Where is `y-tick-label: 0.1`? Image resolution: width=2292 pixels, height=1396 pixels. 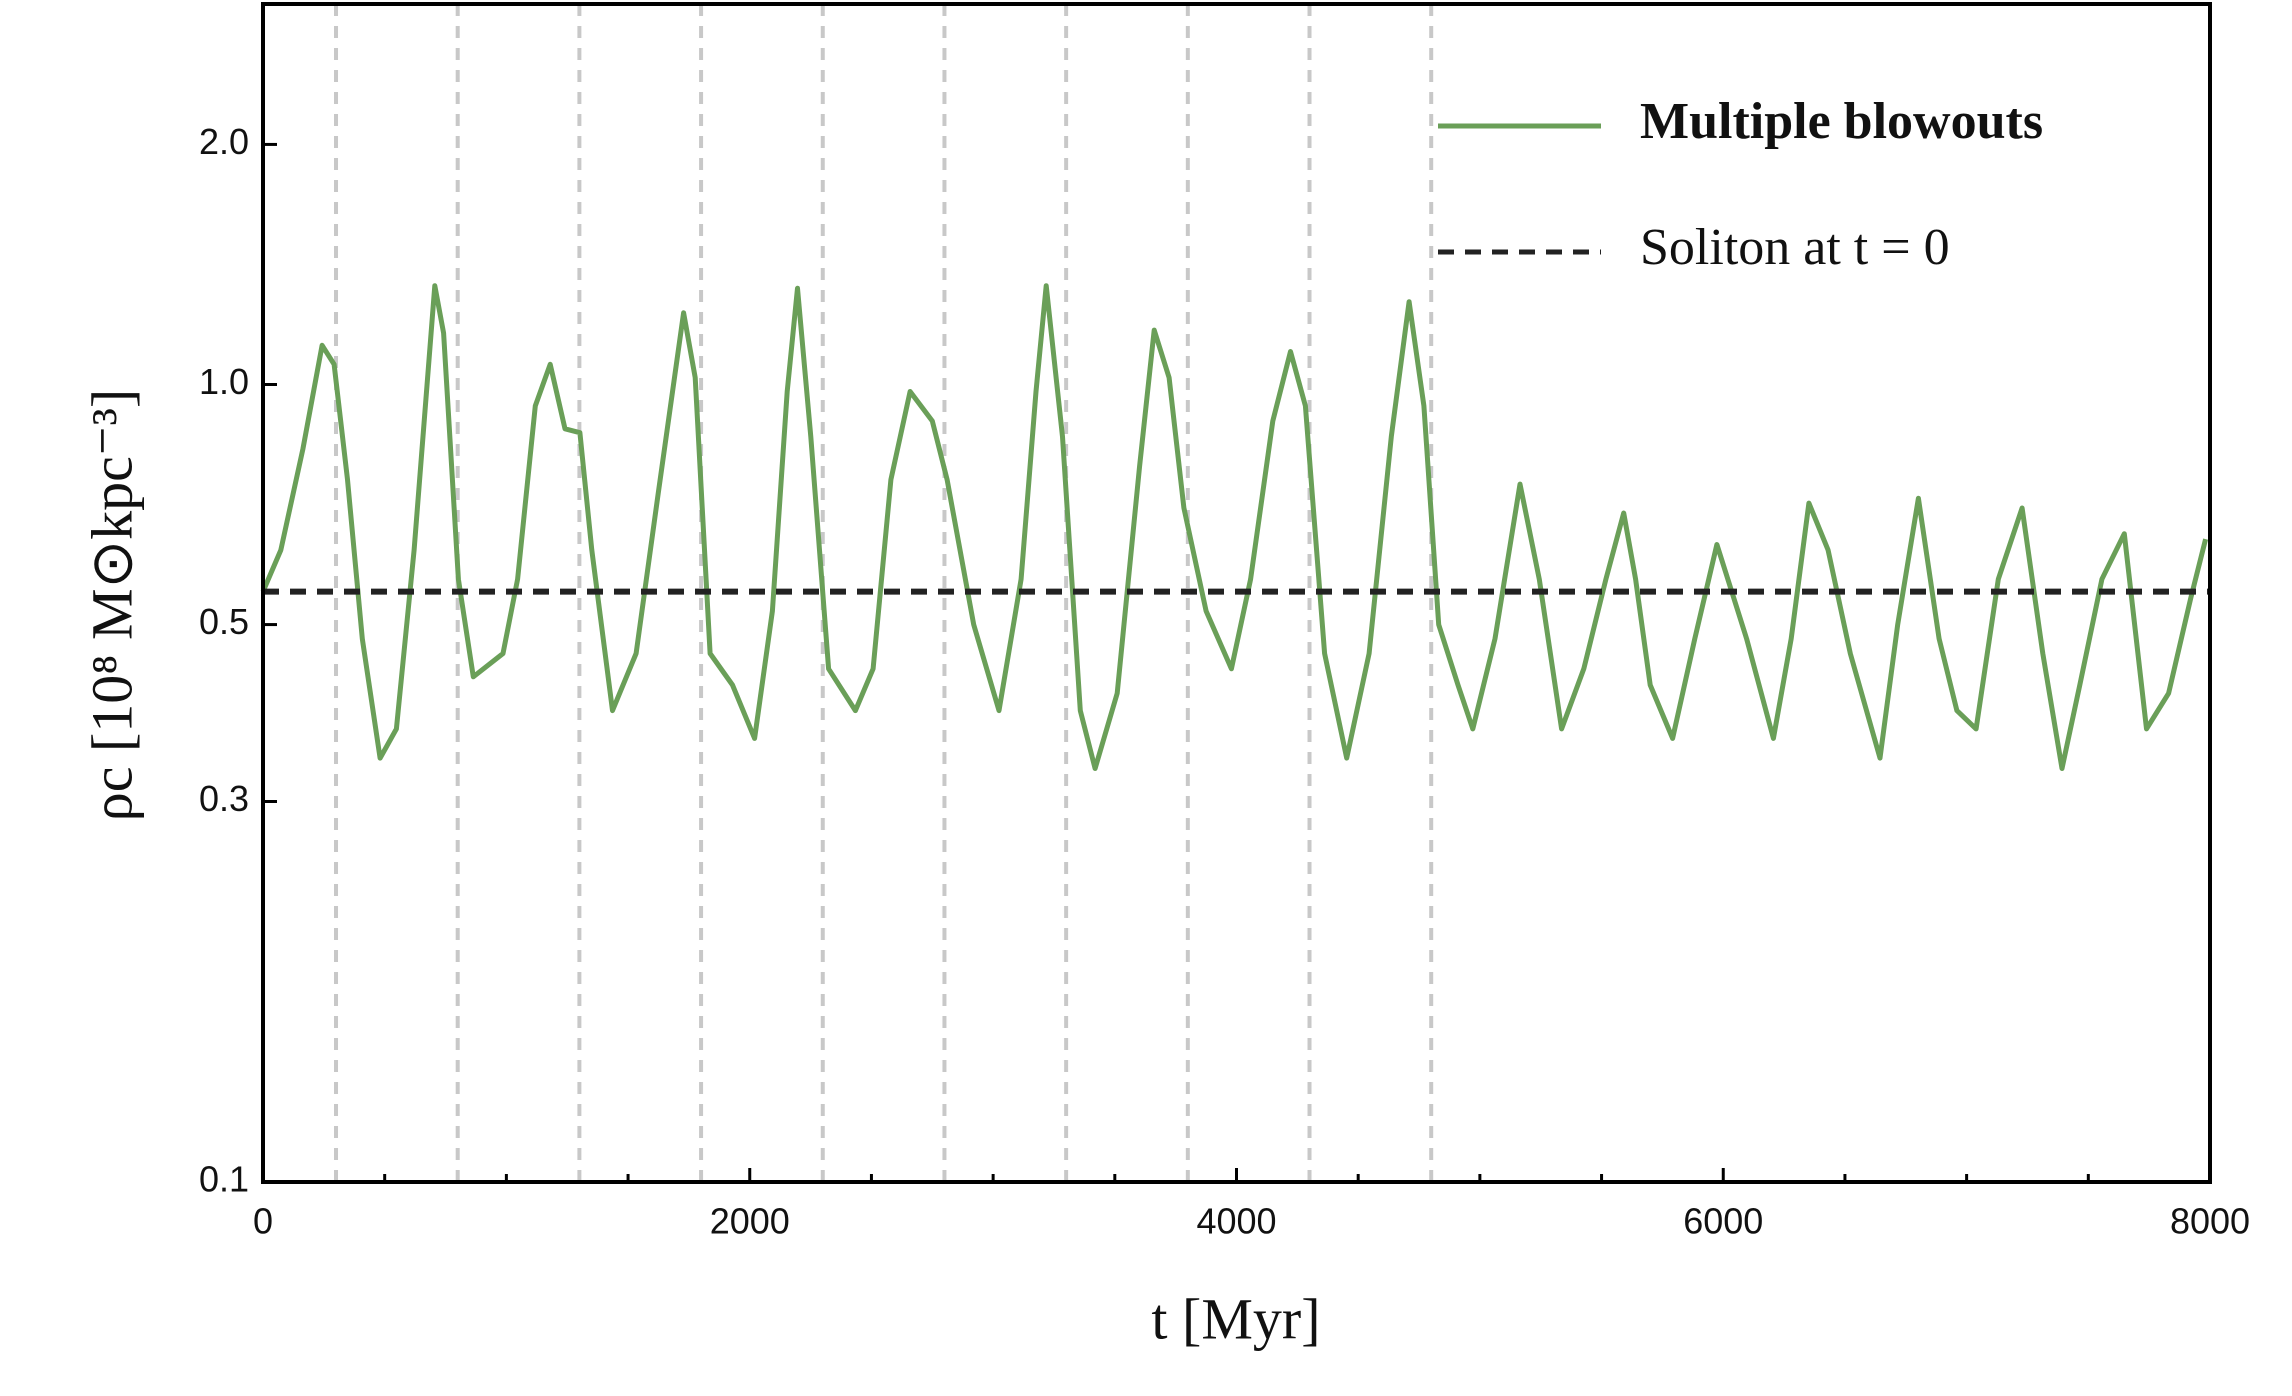 y-tick-label: 0.1 is located at coordinates (224, 1179).